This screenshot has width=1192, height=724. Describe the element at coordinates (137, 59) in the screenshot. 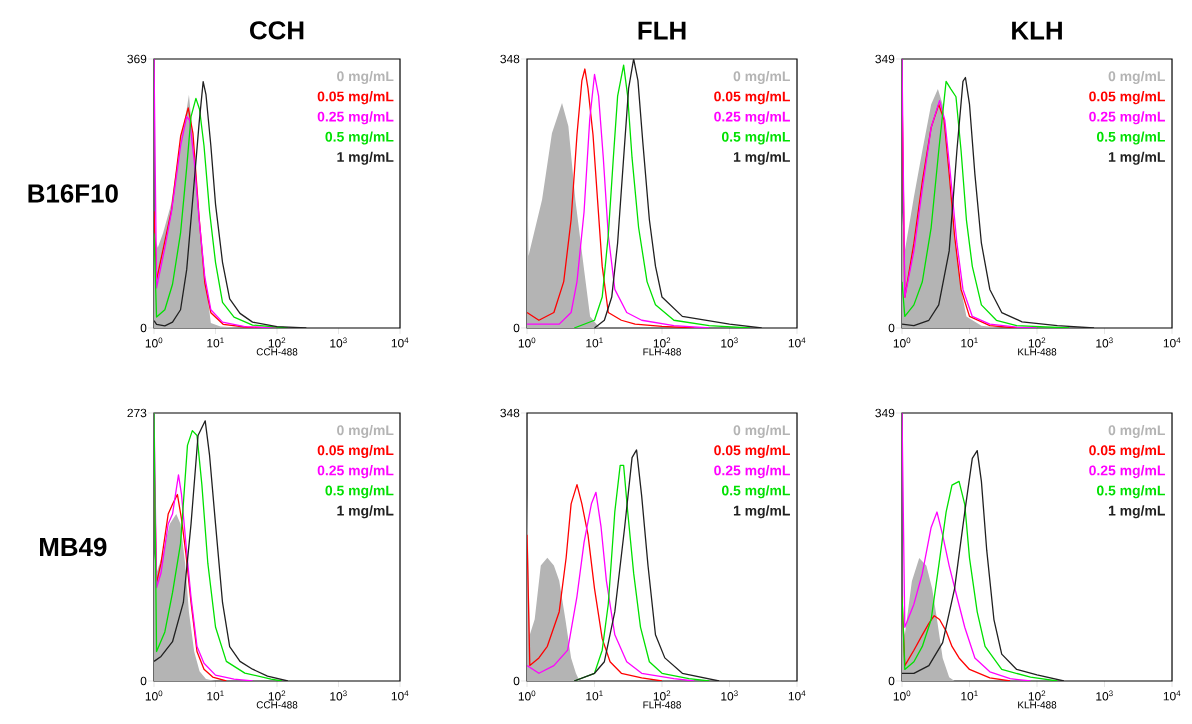

I see `y-tick-label: 369` at that location.